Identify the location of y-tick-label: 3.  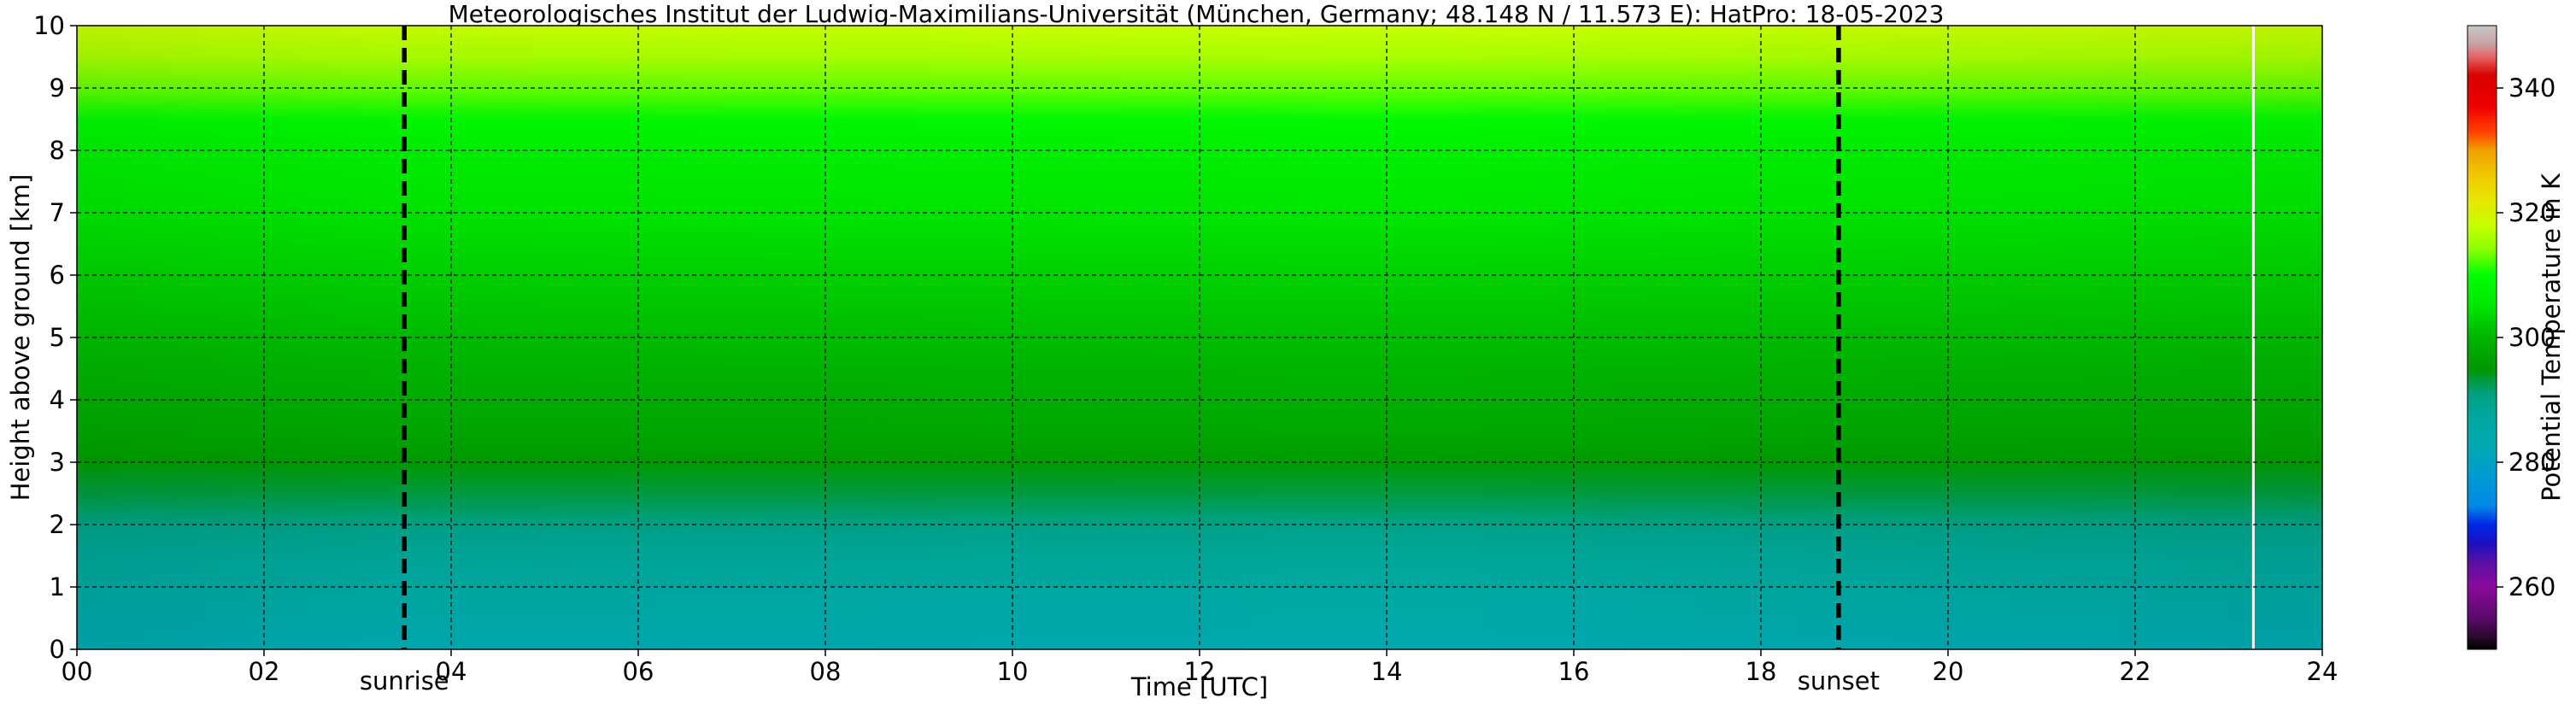
(57, 462).